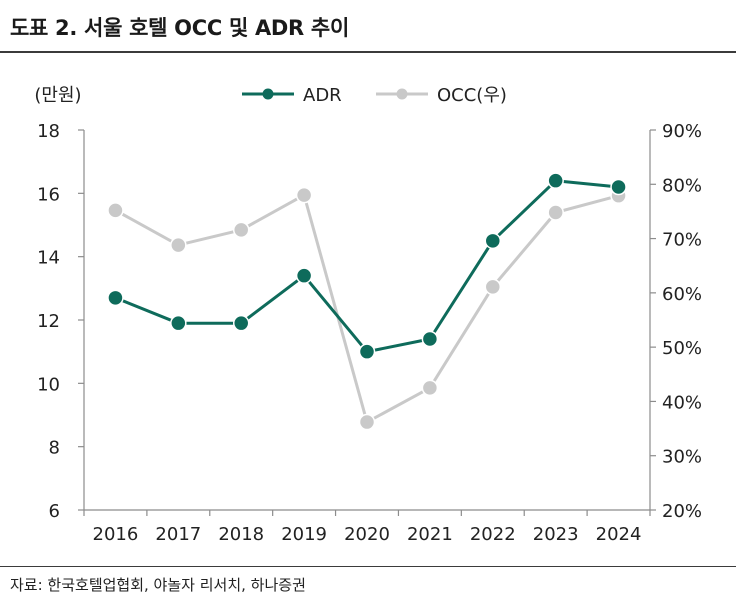 The height and width of the screenshot is (614, 736). What do you see at coordinates (367, 534) in the screenshot?
I see `x-tick-label: 2020` at bounding box center [367, 534].